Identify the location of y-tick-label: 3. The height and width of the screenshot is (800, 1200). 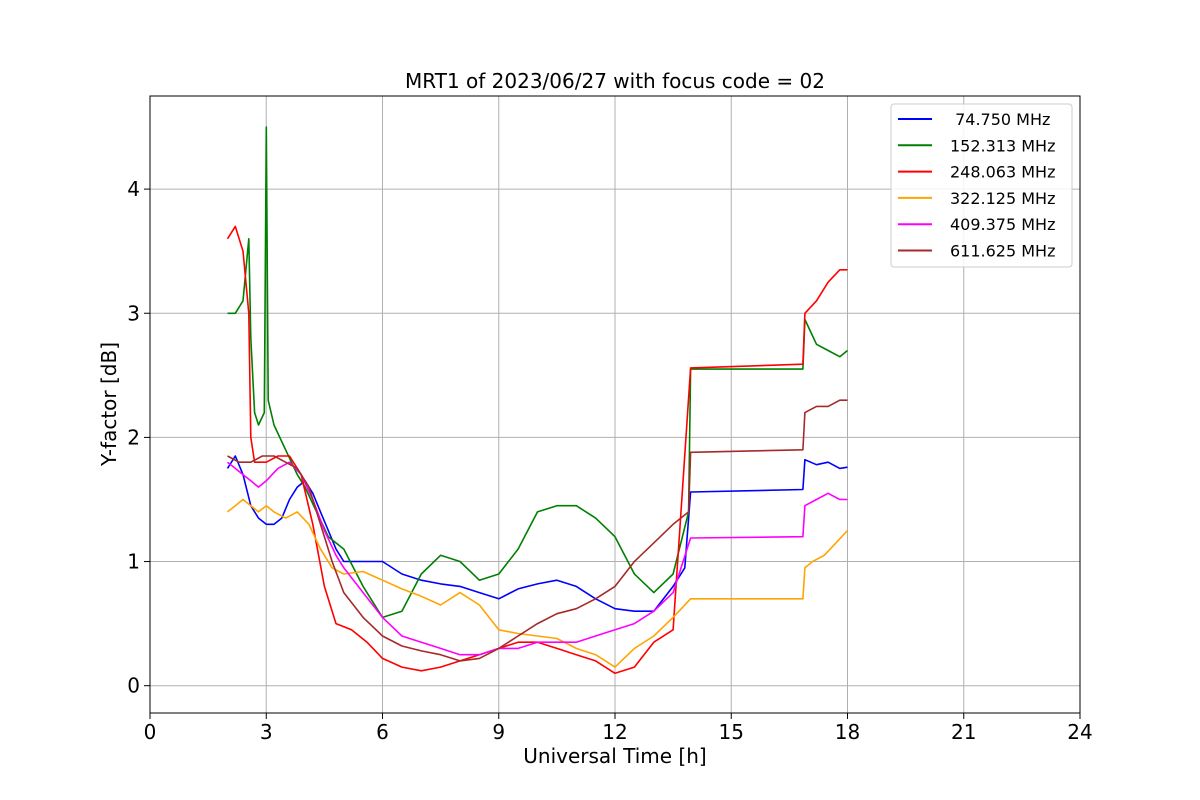
(133, 313).